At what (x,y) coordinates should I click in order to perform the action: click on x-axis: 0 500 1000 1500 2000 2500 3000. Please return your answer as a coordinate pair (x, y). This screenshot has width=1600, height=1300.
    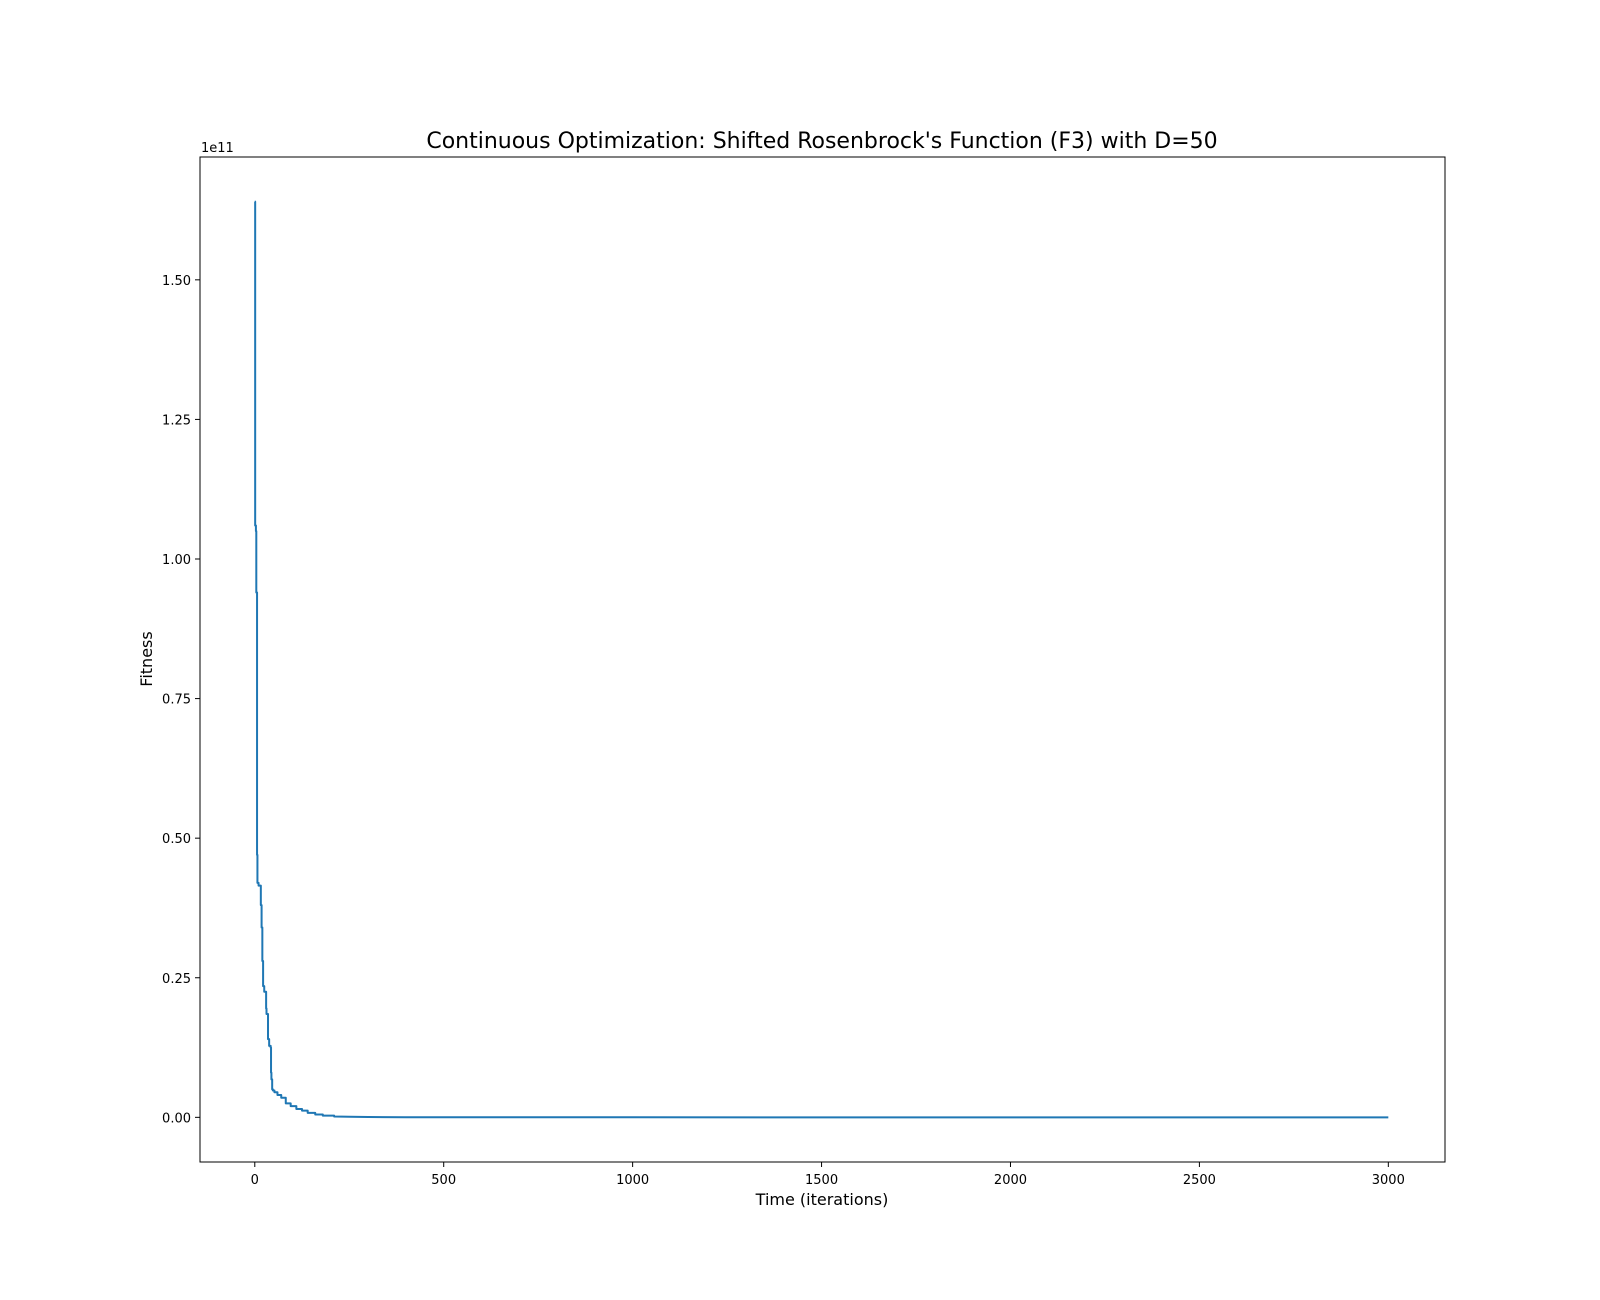
    Looking at the image, I should click on (828, 1175).